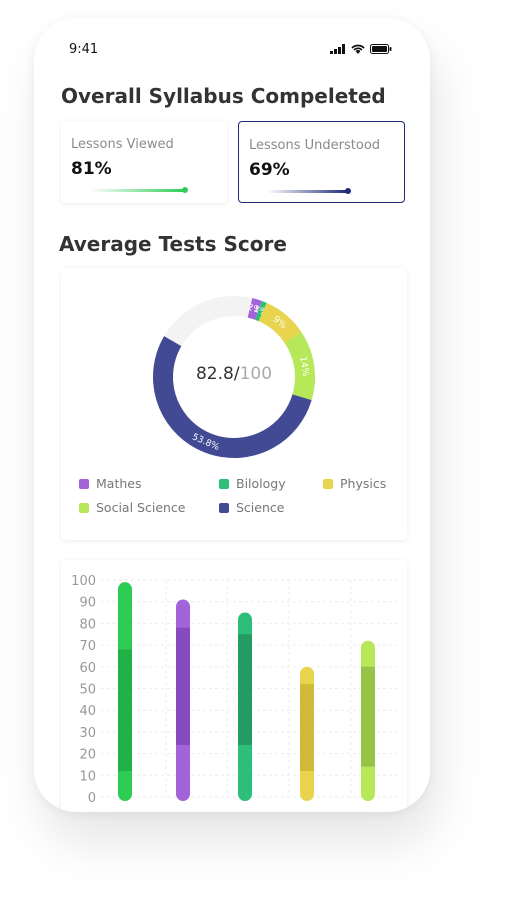 This screenshot has height=907, width=510. Describe the element at coordinates (315, 145) in the screenshot. I see `lessons-understood-label: Lessons Understood` at that location.